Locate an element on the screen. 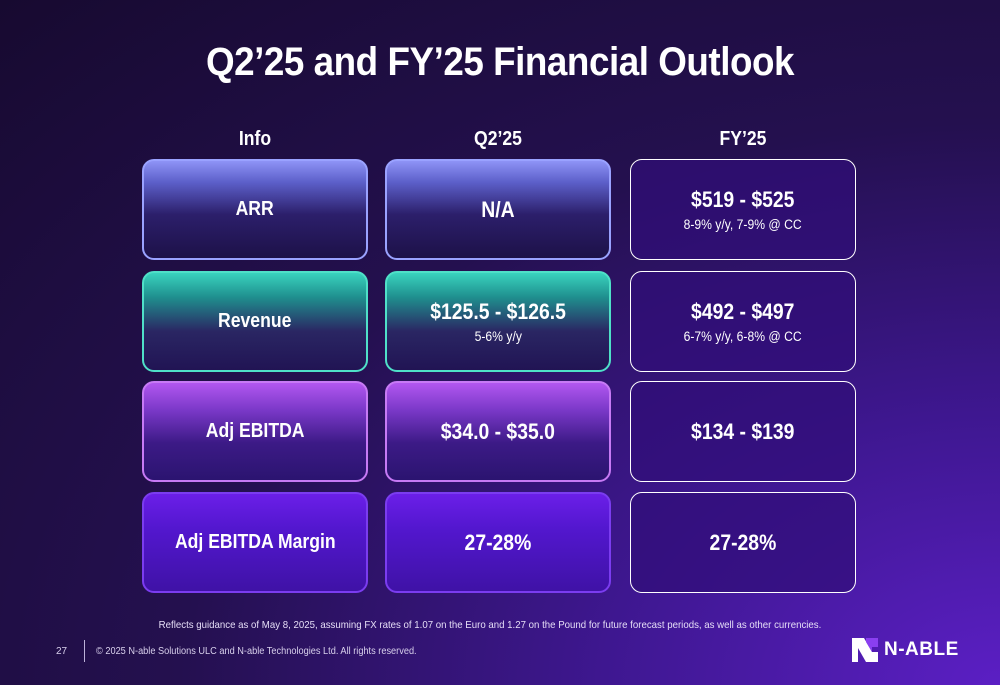 Image resolution: width=1000 pixels, height=685 pixels. row-label-text: Revenue is located at coordinates (255, 321).